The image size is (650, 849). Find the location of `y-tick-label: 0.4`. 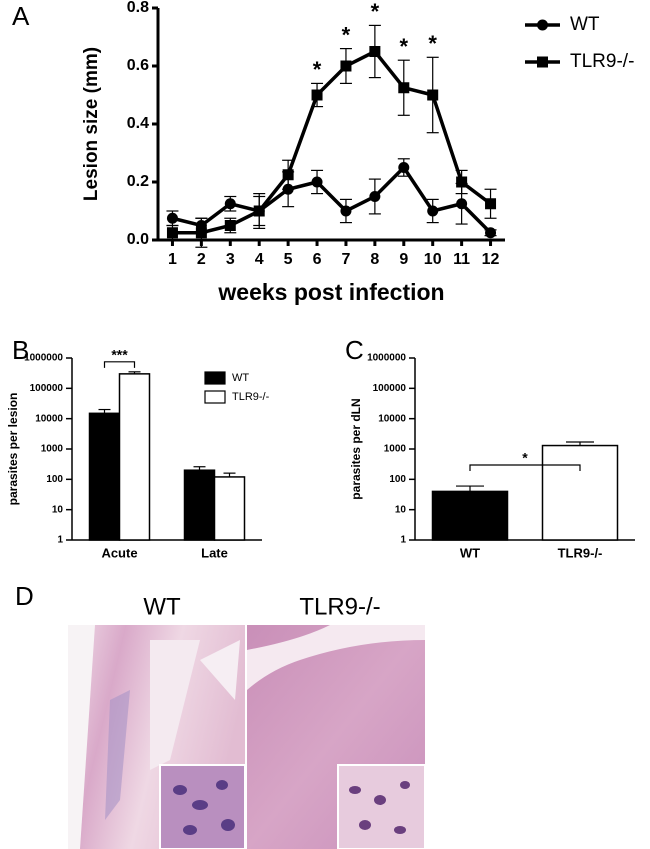

y-tick-label: 0.4 is located at coordinates (138, 123).